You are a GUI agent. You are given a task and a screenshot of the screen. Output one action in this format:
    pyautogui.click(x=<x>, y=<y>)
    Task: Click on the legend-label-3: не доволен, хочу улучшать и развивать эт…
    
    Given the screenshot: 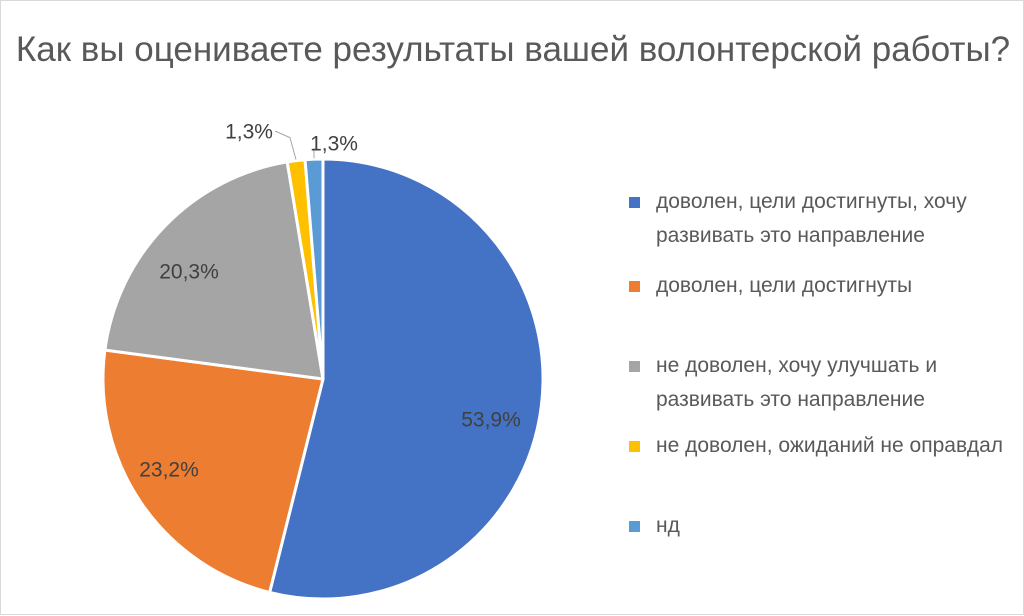 What is the action you would take?
    pyautogui.click(x=797, y=382)
    